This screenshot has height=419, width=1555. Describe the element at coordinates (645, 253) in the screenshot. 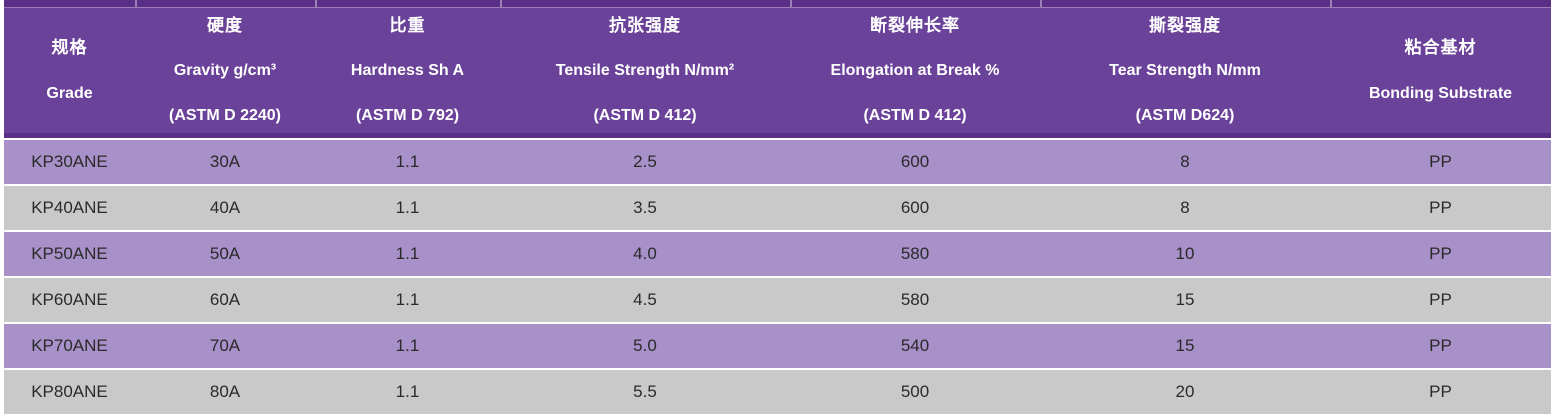

I see `table-cell: 4.0` at that location.